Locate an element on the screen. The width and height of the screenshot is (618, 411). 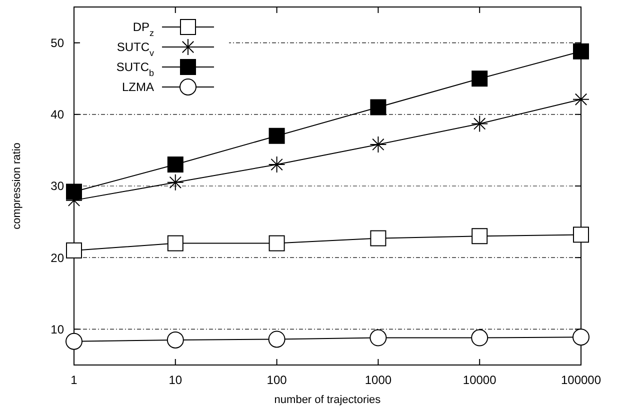
y-tick-label: 50 is located at coordinates (57, 43).